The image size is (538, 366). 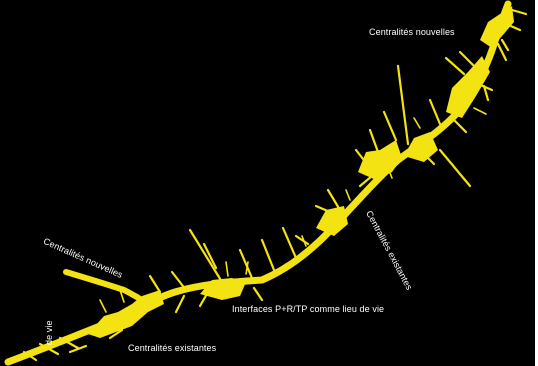 What do you see at coordinates (380, 160) in the screenshot?
I see `centrality-blob-upper` at bounding box center [380, 160].